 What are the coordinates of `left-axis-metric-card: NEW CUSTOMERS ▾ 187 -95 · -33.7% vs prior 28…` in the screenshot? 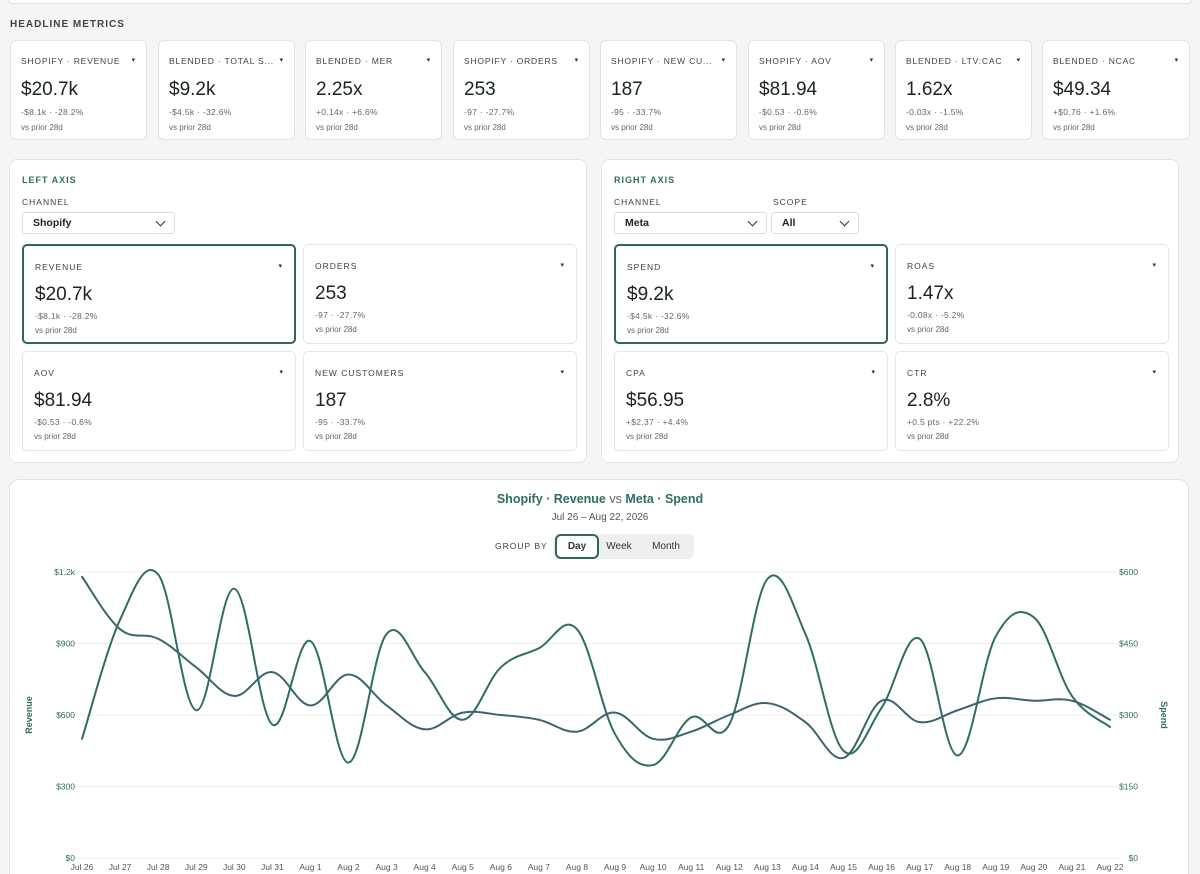 It's located at (440, 401).